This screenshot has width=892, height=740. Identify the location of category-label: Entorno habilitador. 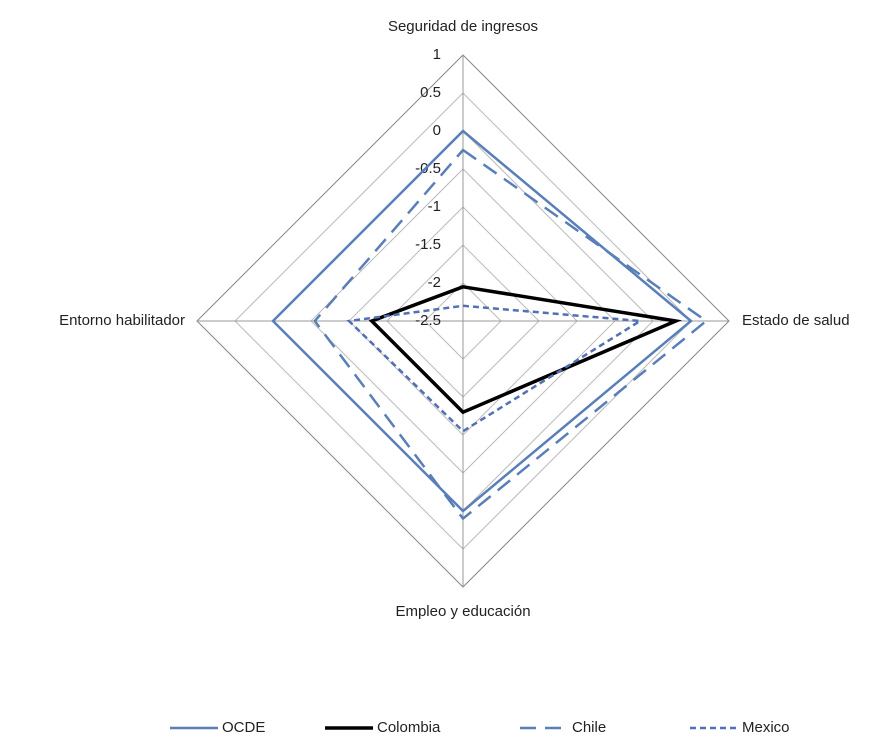
(122, 320).